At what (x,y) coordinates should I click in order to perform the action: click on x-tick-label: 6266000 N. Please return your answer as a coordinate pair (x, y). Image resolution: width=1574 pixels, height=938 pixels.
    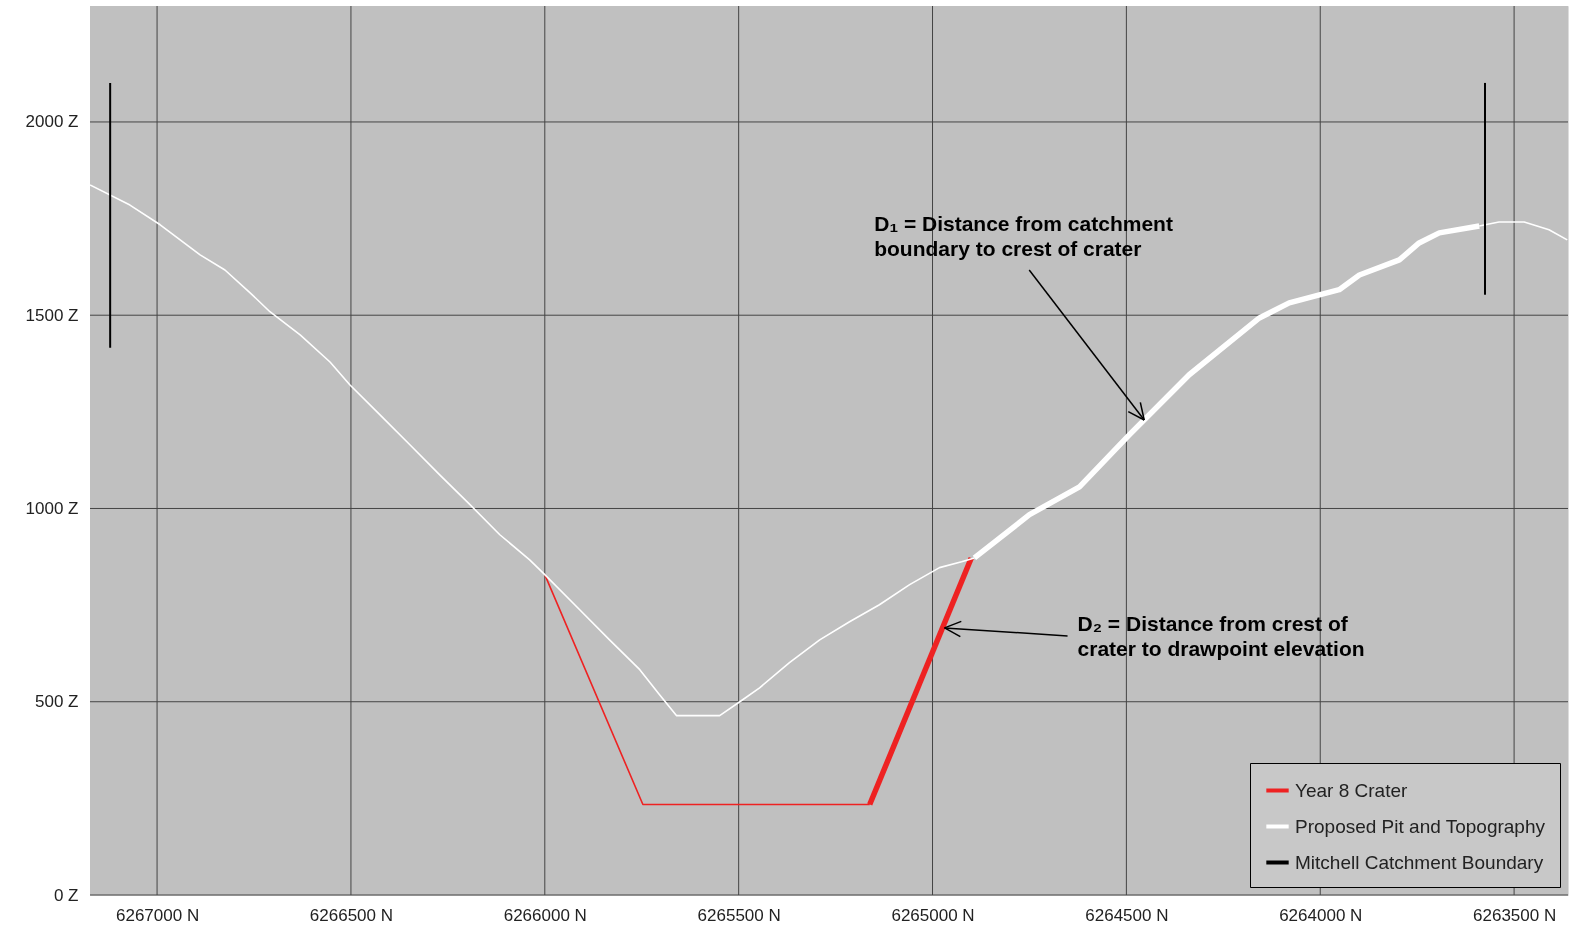
    Looking at the image, I should click on (545, 915).